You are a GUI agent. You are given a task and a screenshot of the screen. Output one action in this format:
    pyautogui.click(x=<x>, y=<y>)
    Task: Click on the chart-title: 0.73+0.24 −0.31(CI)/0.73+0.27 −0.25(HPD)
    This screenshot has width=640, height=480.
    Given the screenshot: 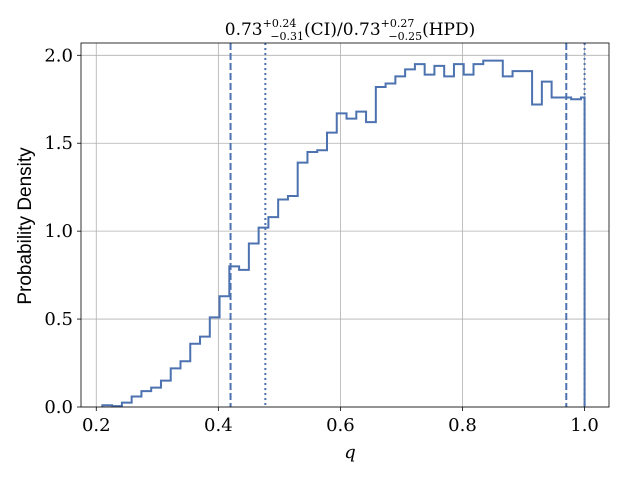 What is the action you would take?
    pyautogui.click(x=350, y=30)
    